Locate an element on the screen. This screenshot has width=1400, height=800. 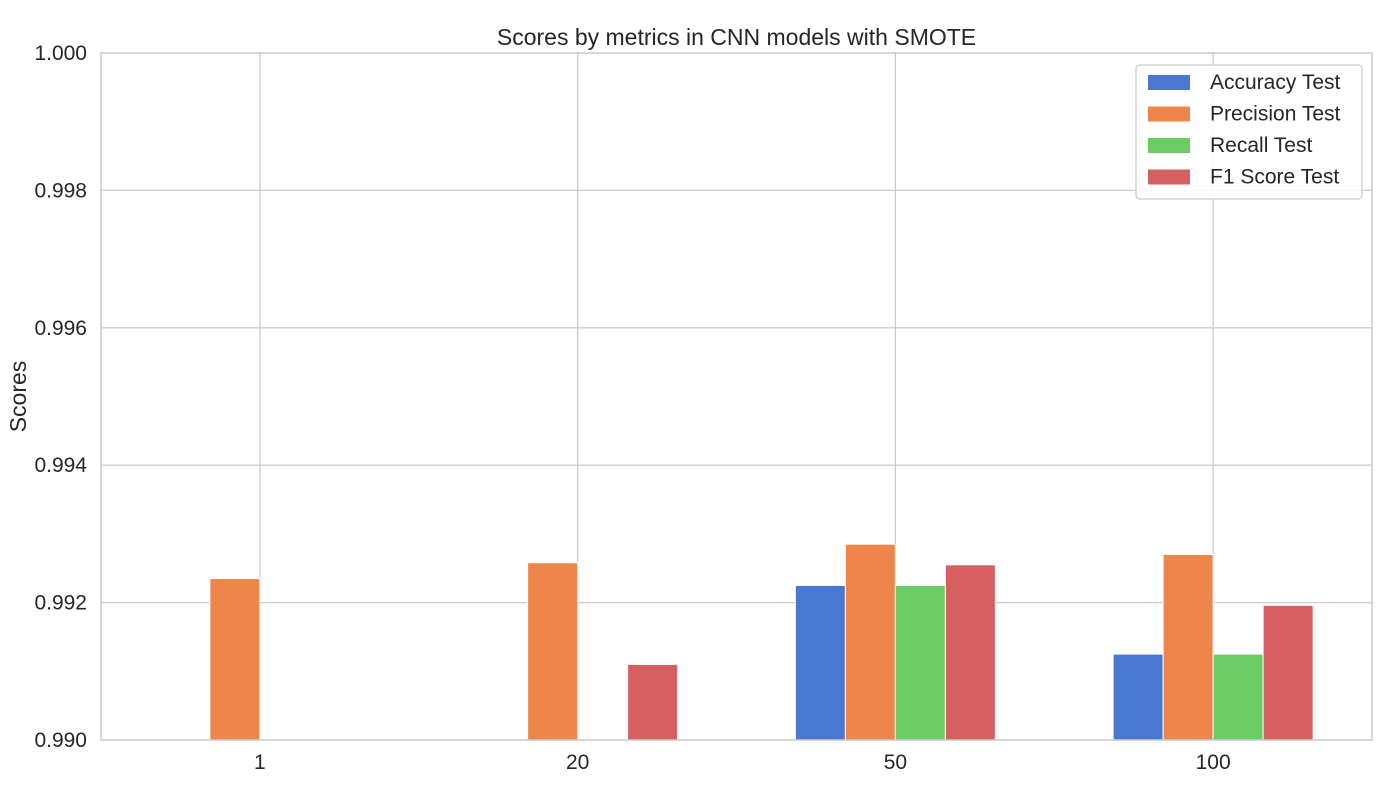
legend-box is located at coordinates (1249, 132).